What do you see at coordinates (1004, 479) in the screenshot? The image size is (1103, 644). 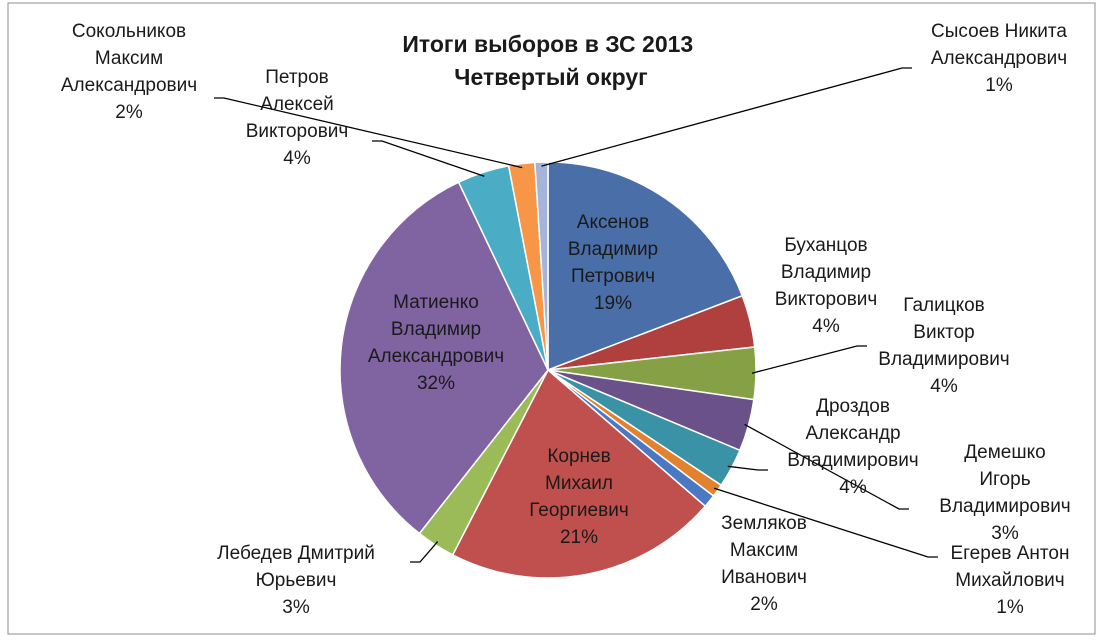 I see `data-label-name-line: Игорь` at bounding box center [1004, 479].